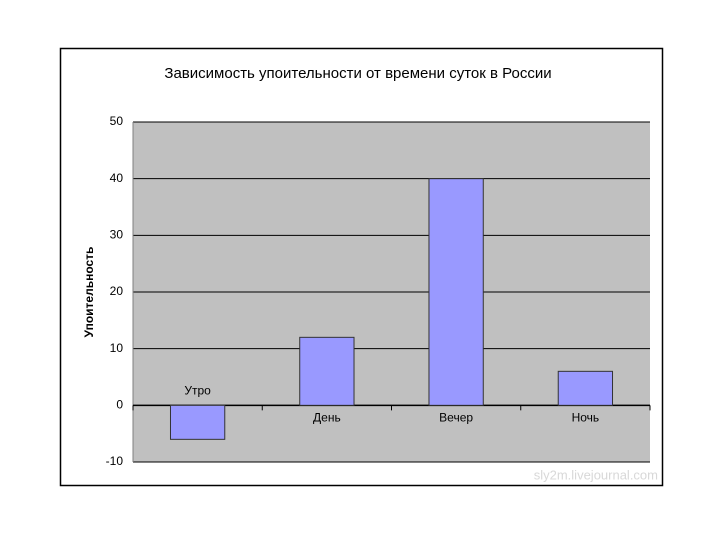 The image size is (720, 540). Describe the element at coordinates (117, 235) in the screenshot. I see `y-tick-label: 30` at that location.